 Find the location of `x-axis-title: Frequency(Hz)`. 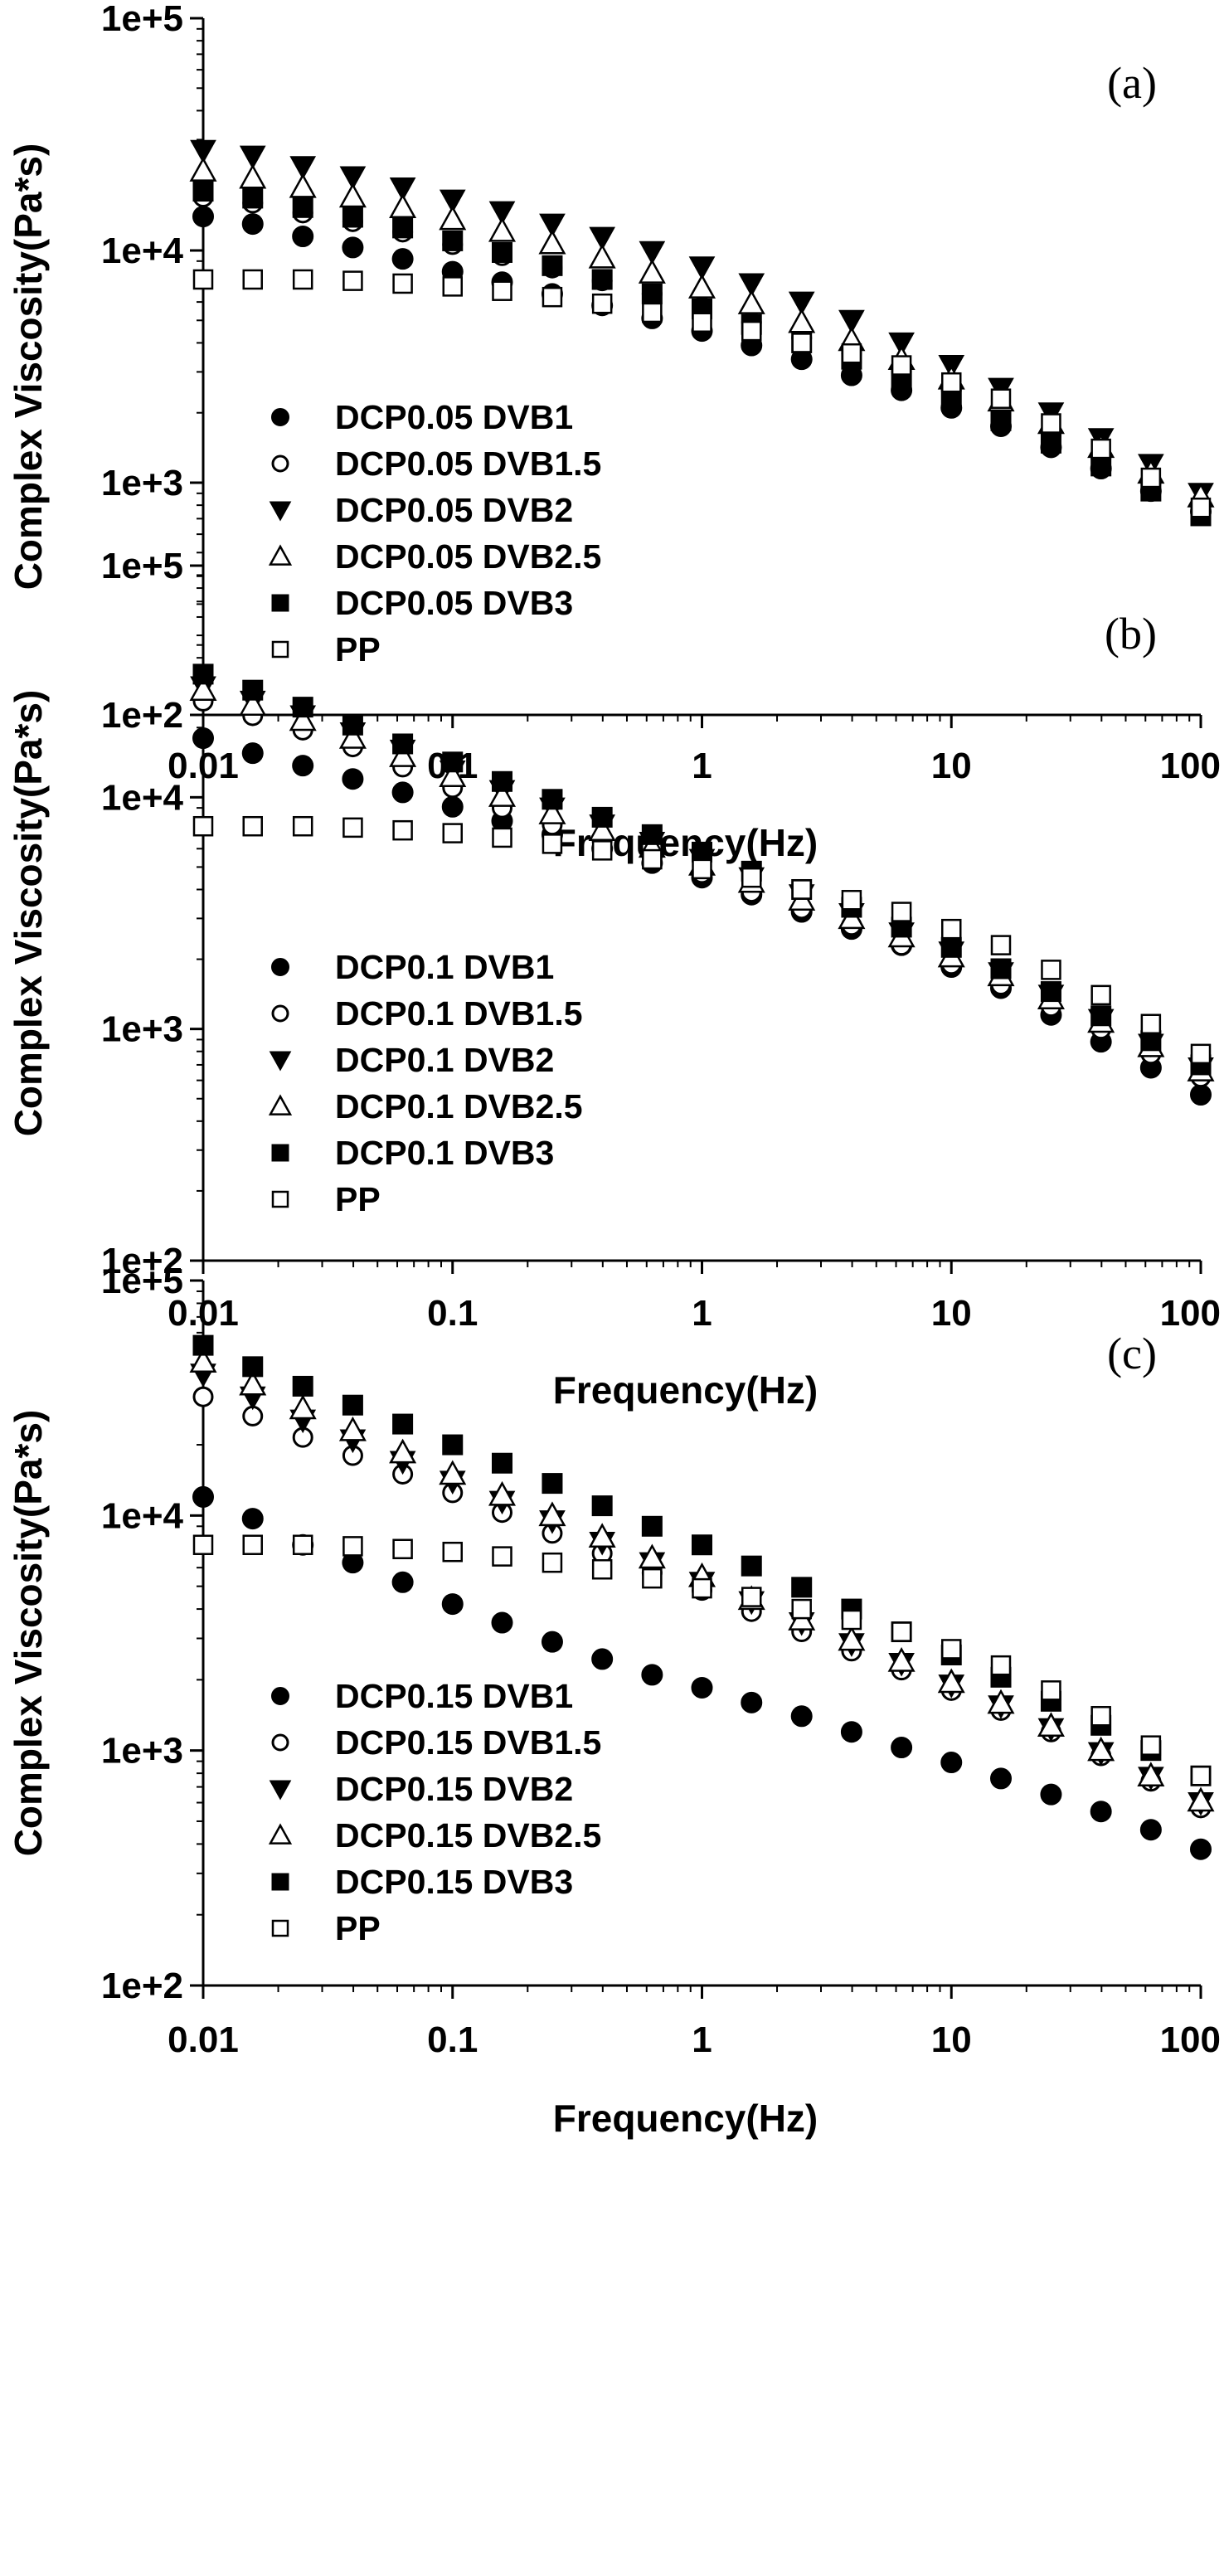

x-axis-title: Frequency(Hz) is located at coordinates (685, 2118).